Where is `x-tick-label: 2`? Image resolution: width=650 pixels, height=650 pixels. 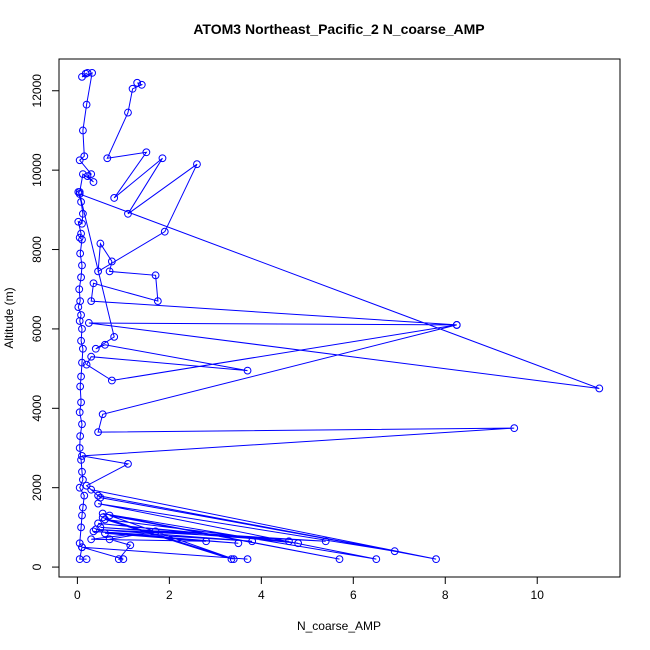
x-tick-label: 2 is located at coordinates (169, 595).